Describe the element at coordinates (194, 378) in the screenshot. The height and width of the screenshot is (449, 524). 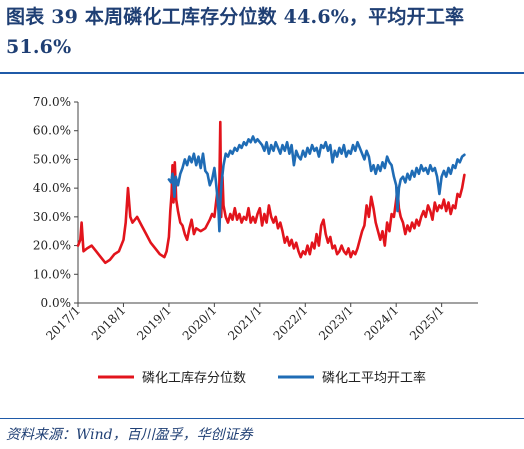
I see `legend-label-1: 磷化工库存分位数` at that location.